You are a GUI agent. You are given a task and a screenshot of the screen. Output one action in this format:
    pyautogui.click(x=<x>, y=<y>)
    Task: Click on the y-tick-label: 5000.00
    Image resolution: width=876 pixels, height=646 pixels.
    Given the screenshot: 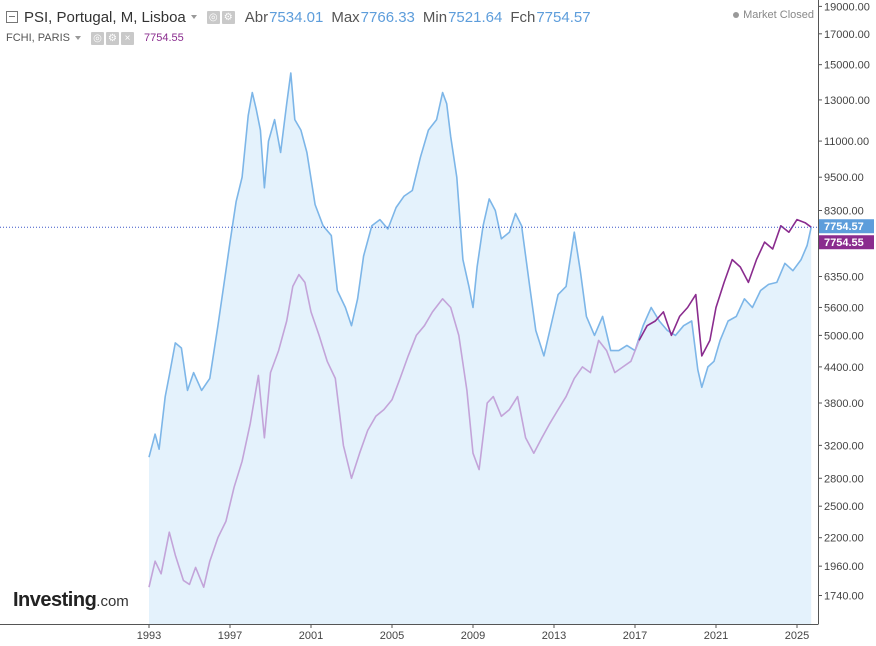 What is the action you would take?
    pyautogui.click(x=844, y=336)
    